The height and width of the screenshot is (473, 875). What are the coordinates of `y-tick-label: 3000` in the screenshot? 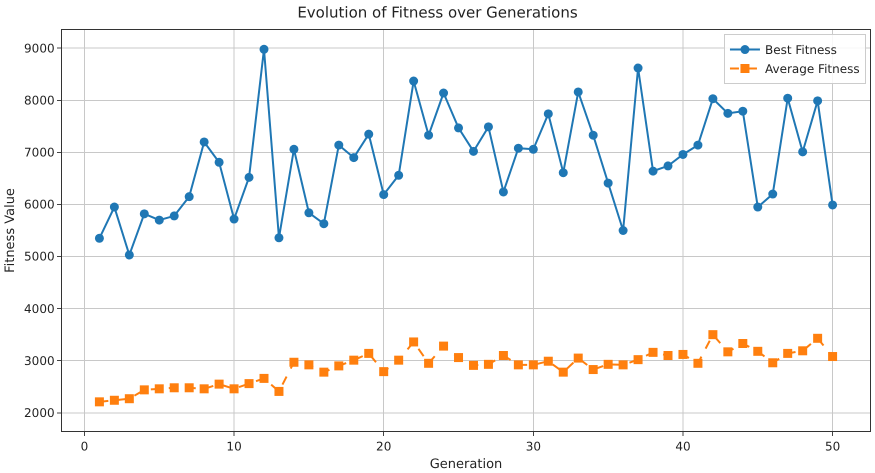 It's located at (39, 361).